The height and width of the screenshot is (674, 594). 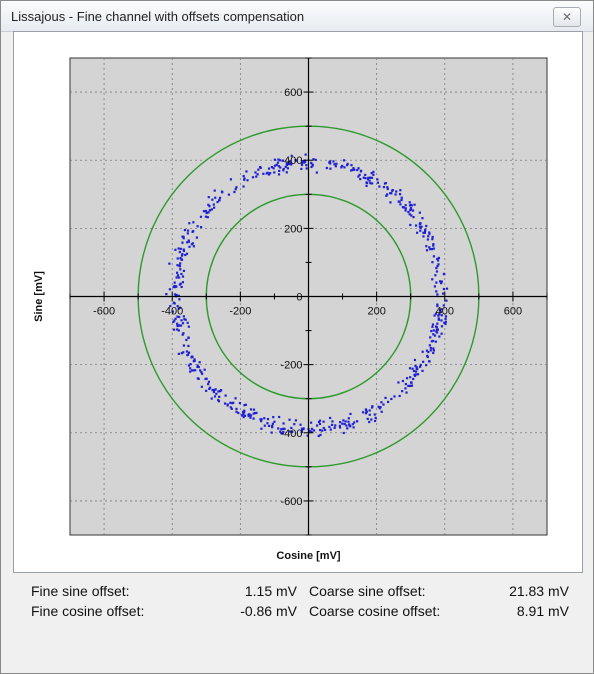 I want to click on close-button: ✕, so click(x=567, y=17).